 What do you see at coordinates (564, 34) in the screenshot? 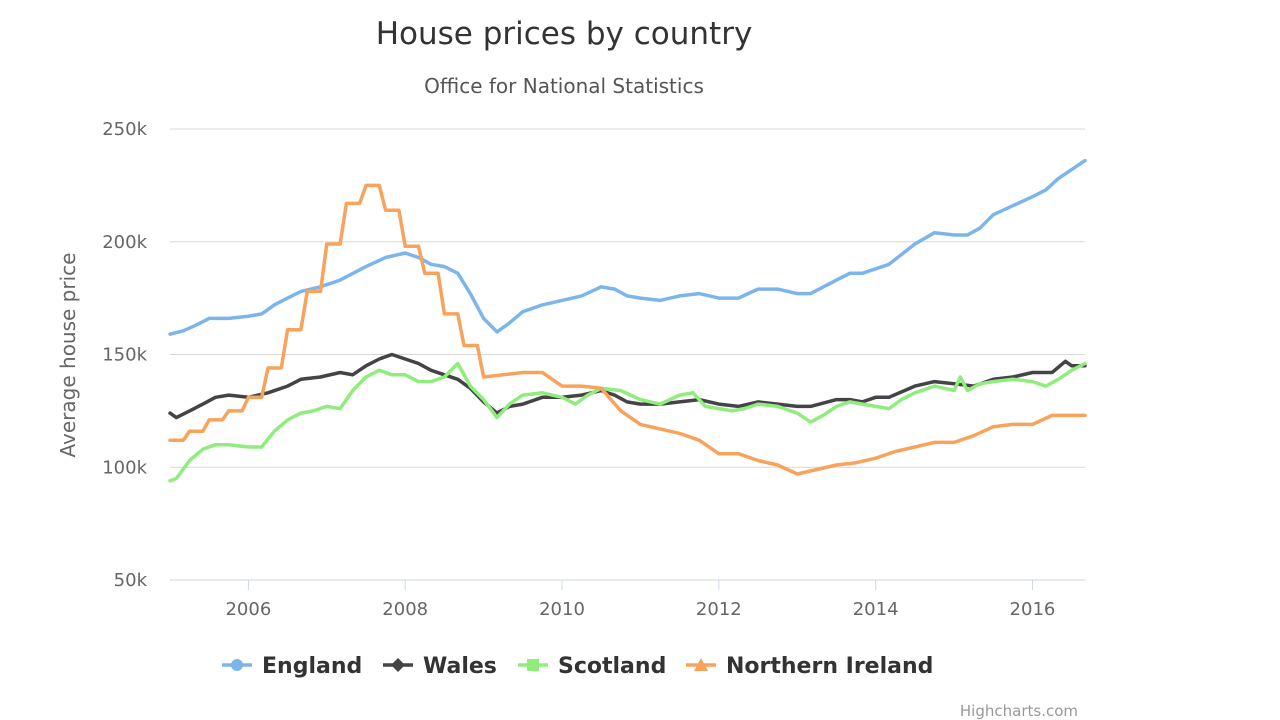
I see `chart-title: House prices by country` at bounding box center [564, 34].